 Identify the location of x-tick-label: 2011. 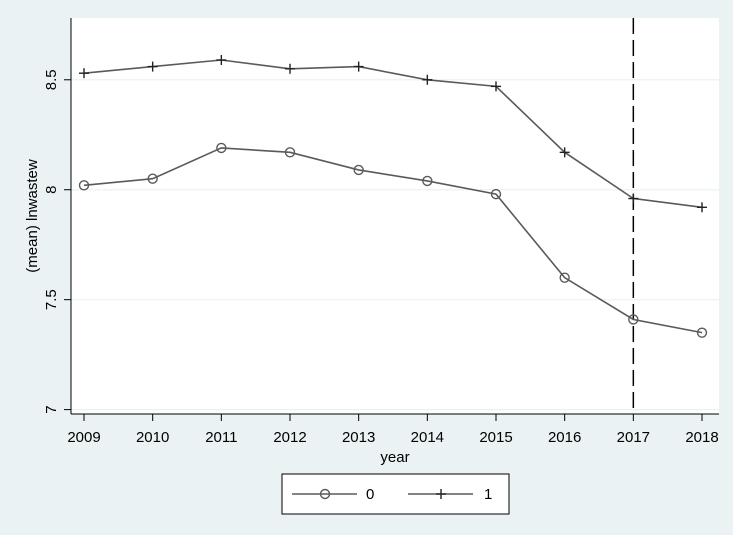
(221, 437).